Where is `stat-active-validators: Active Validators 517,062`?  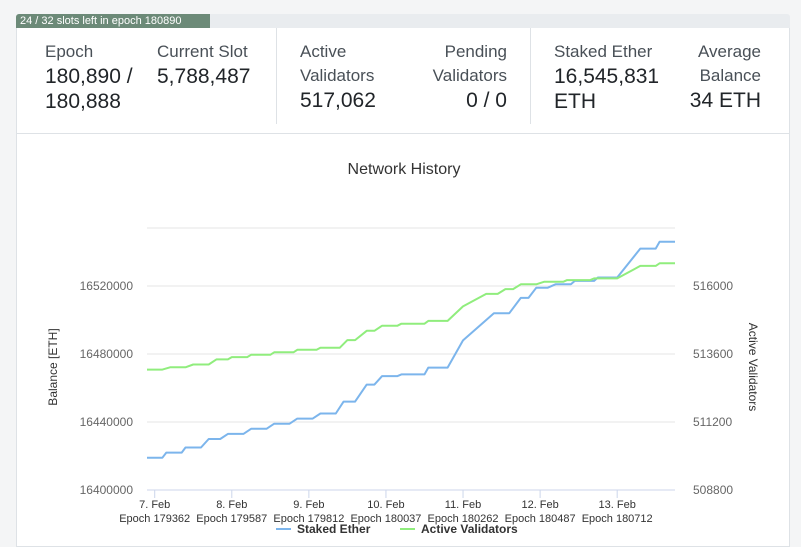 stat-active-validators: Active Validators 517,062 is located at coordinates (338, 76).